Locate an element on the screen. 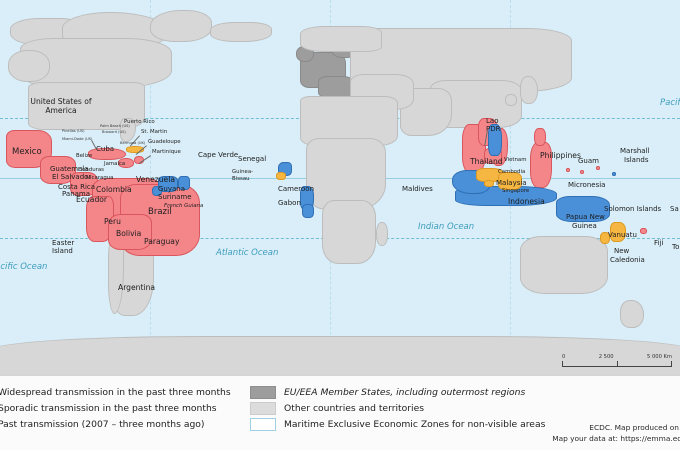  region-thailand-widespread is located at coordinates (474, 149).